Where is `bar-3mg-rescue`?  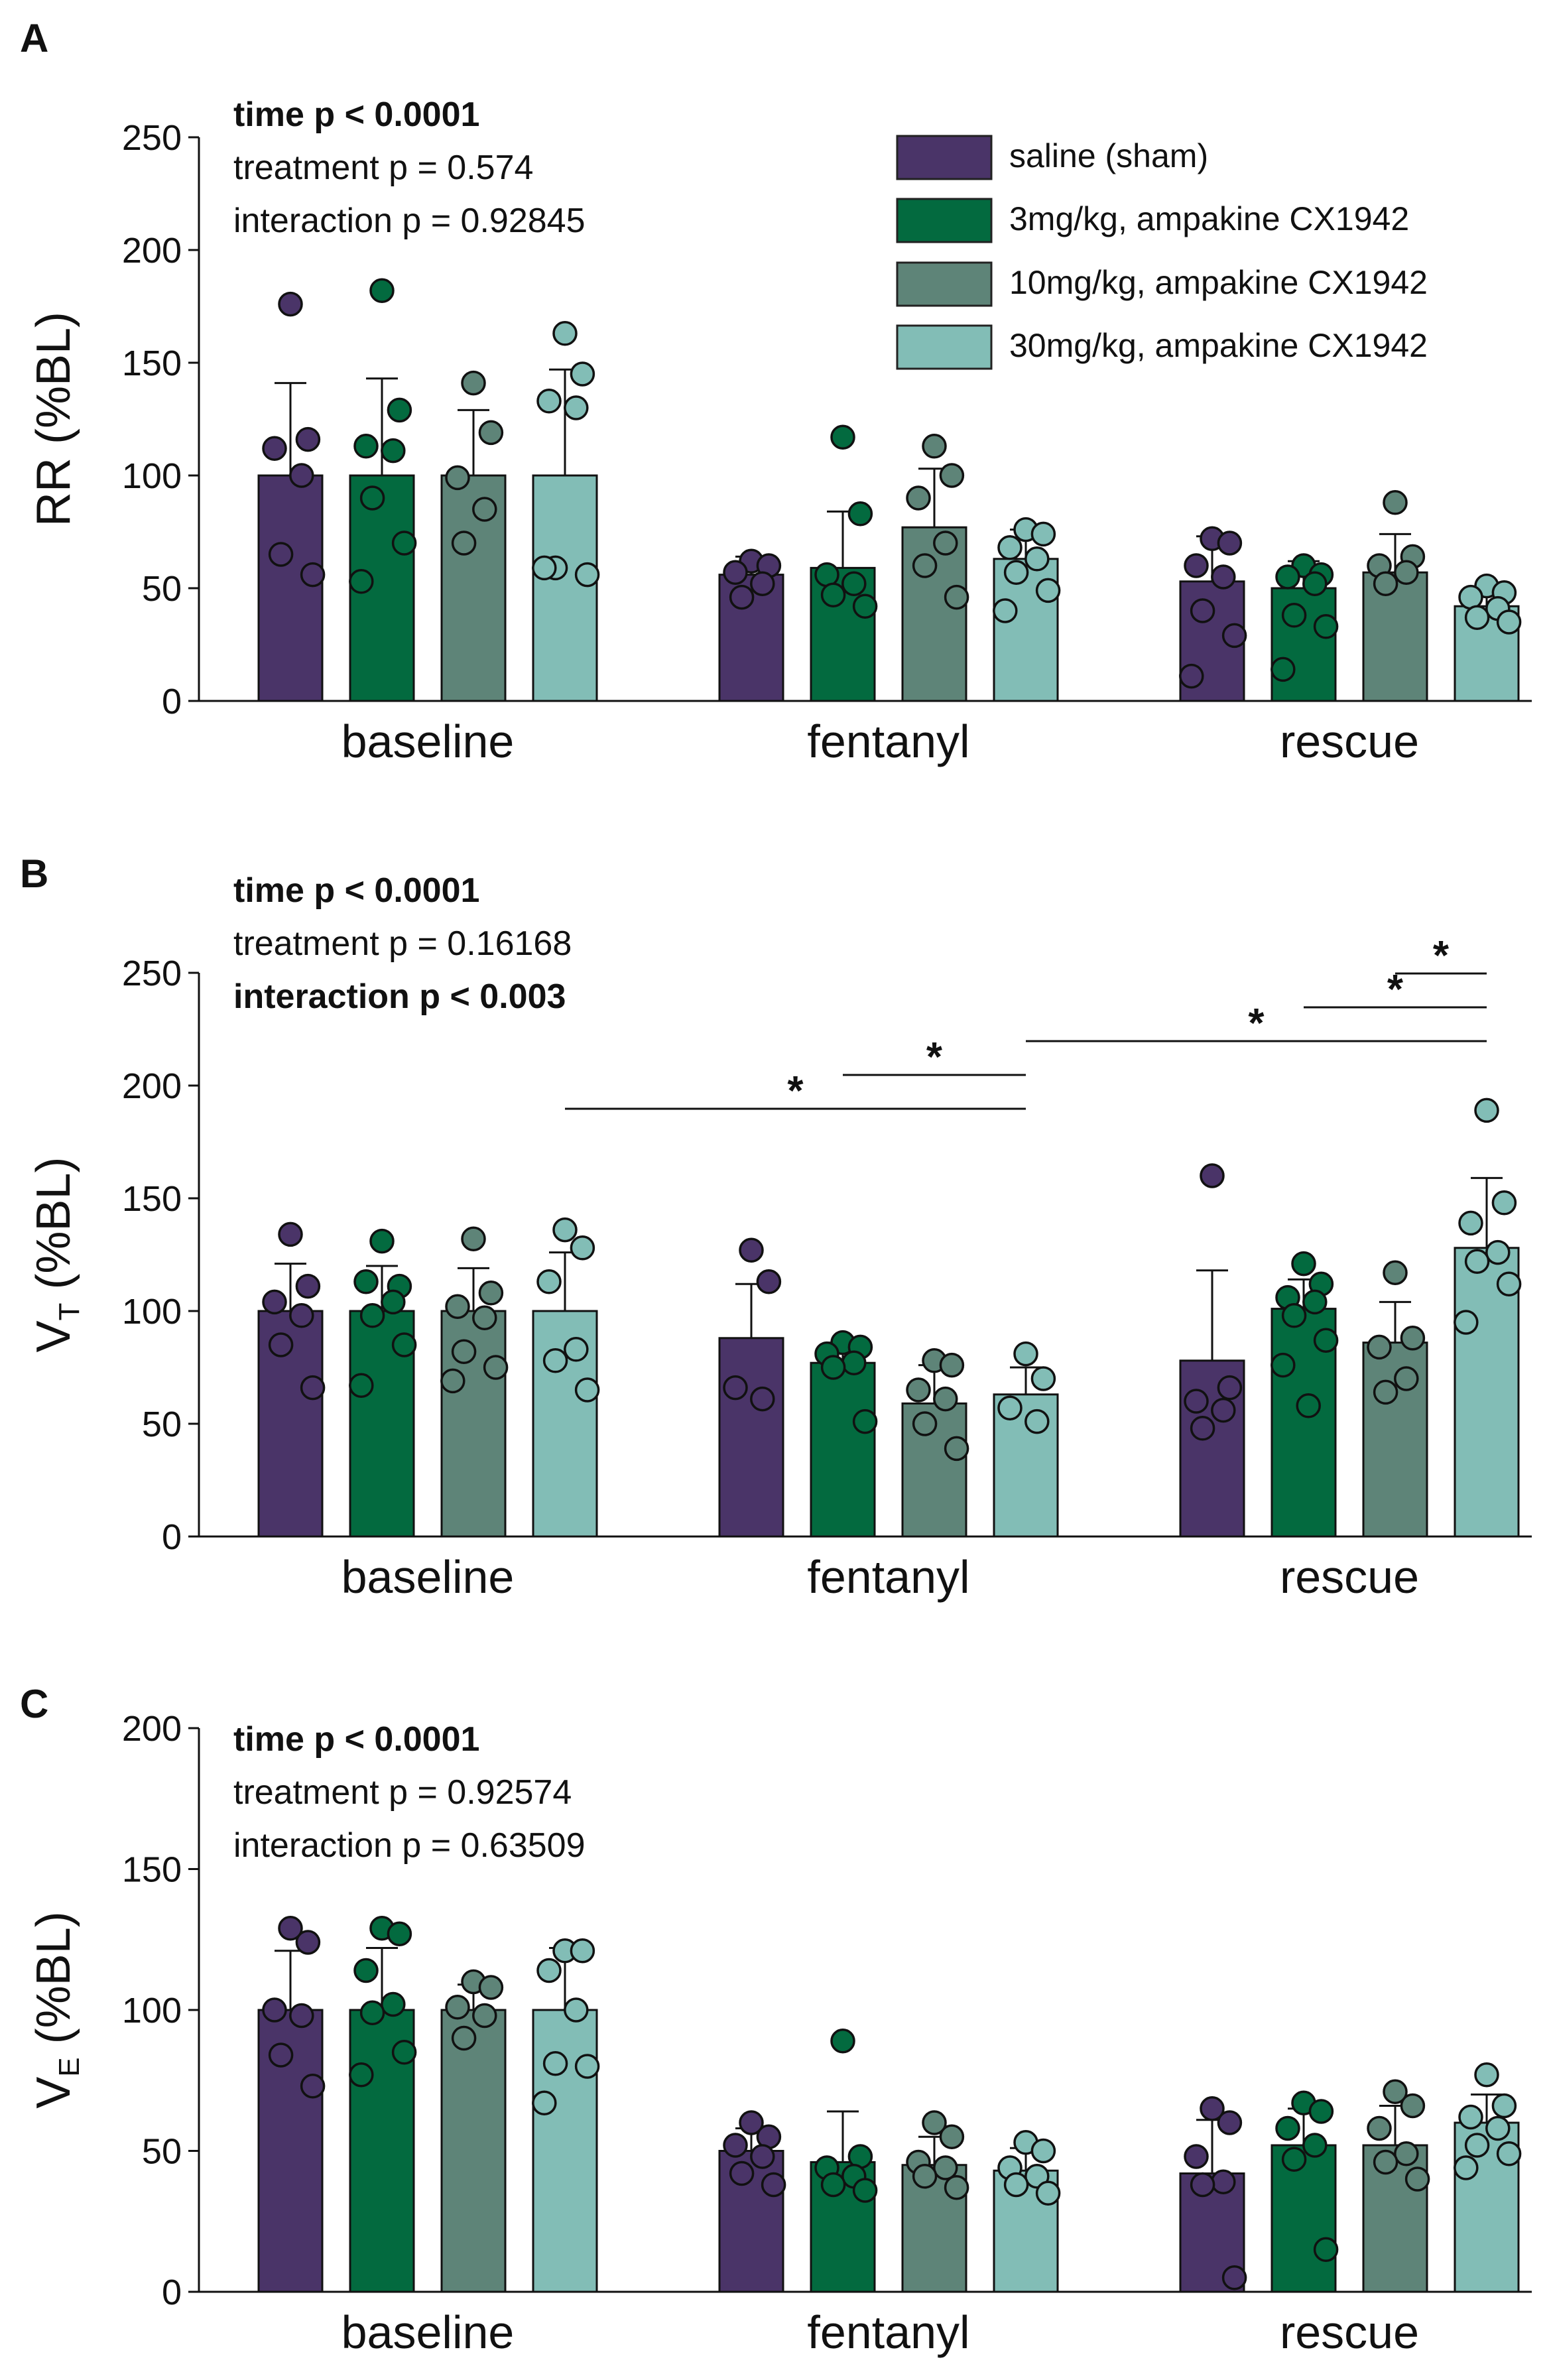 bar-3mg-rescue is located at coordinates (1304, 2219).